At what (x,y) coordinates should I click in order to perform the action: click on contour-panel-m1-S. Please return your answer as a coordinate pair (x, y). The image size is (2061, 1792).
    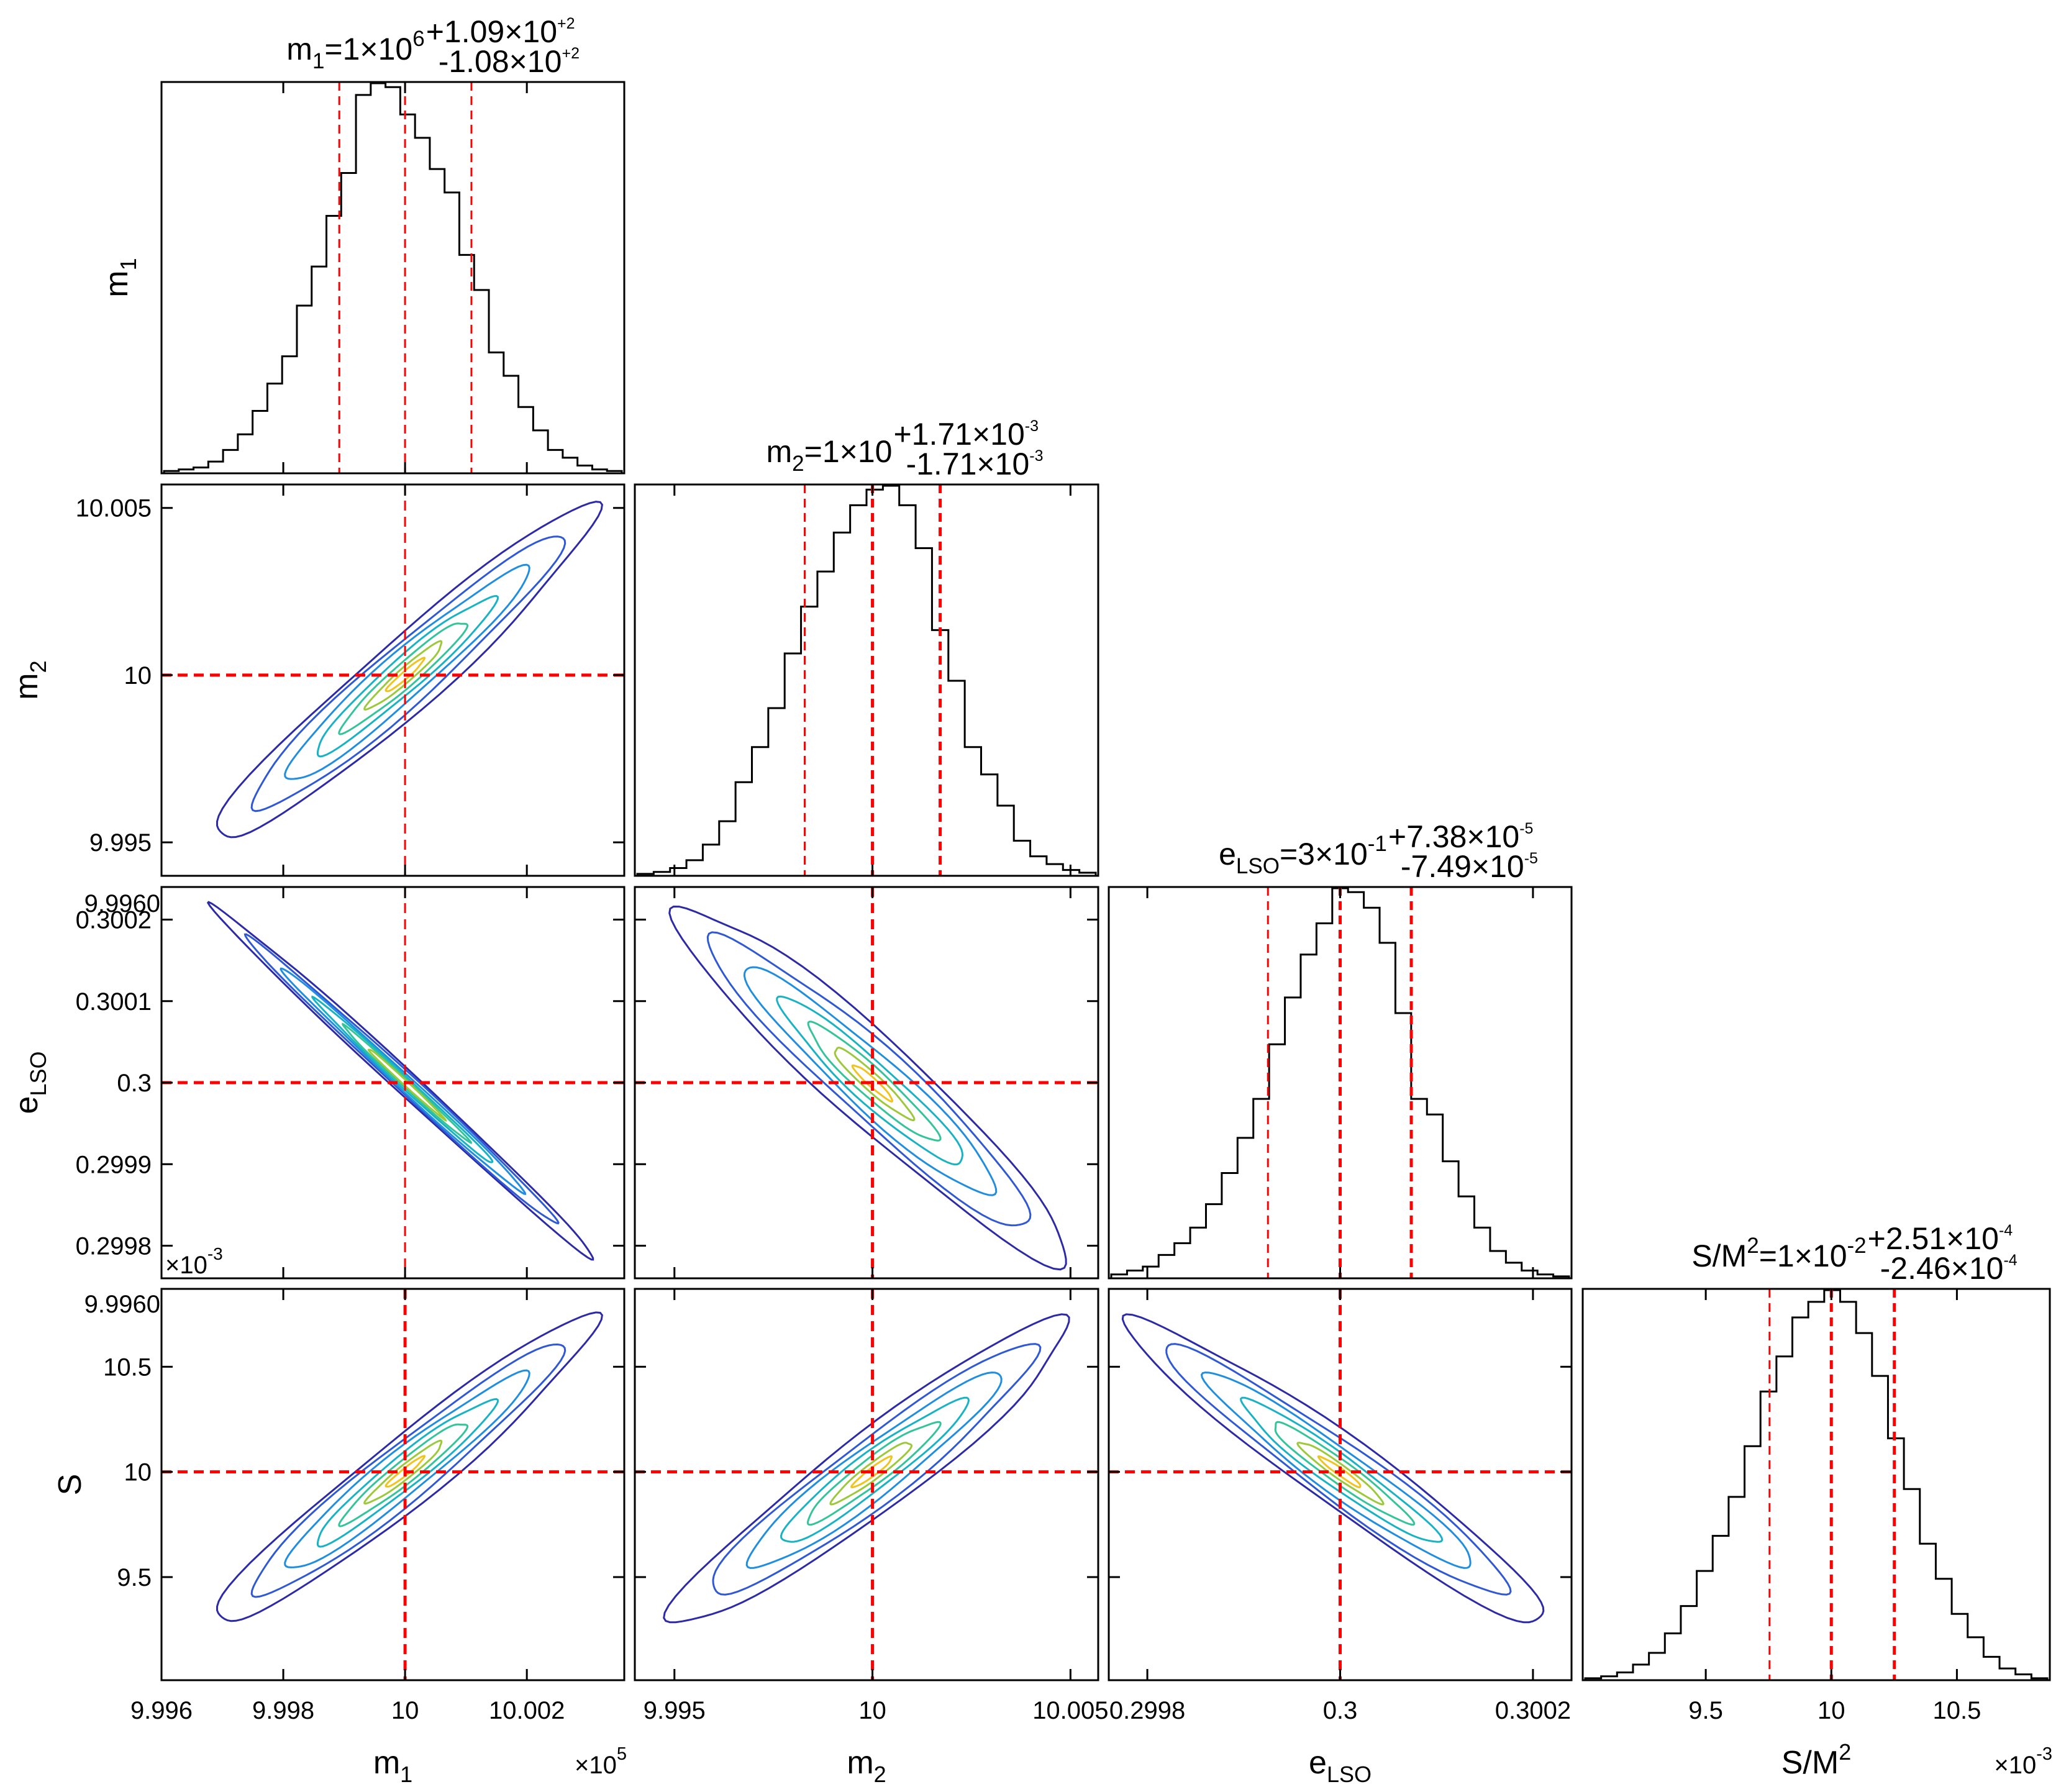
    Looking at the image, I should click on (393, 1484).